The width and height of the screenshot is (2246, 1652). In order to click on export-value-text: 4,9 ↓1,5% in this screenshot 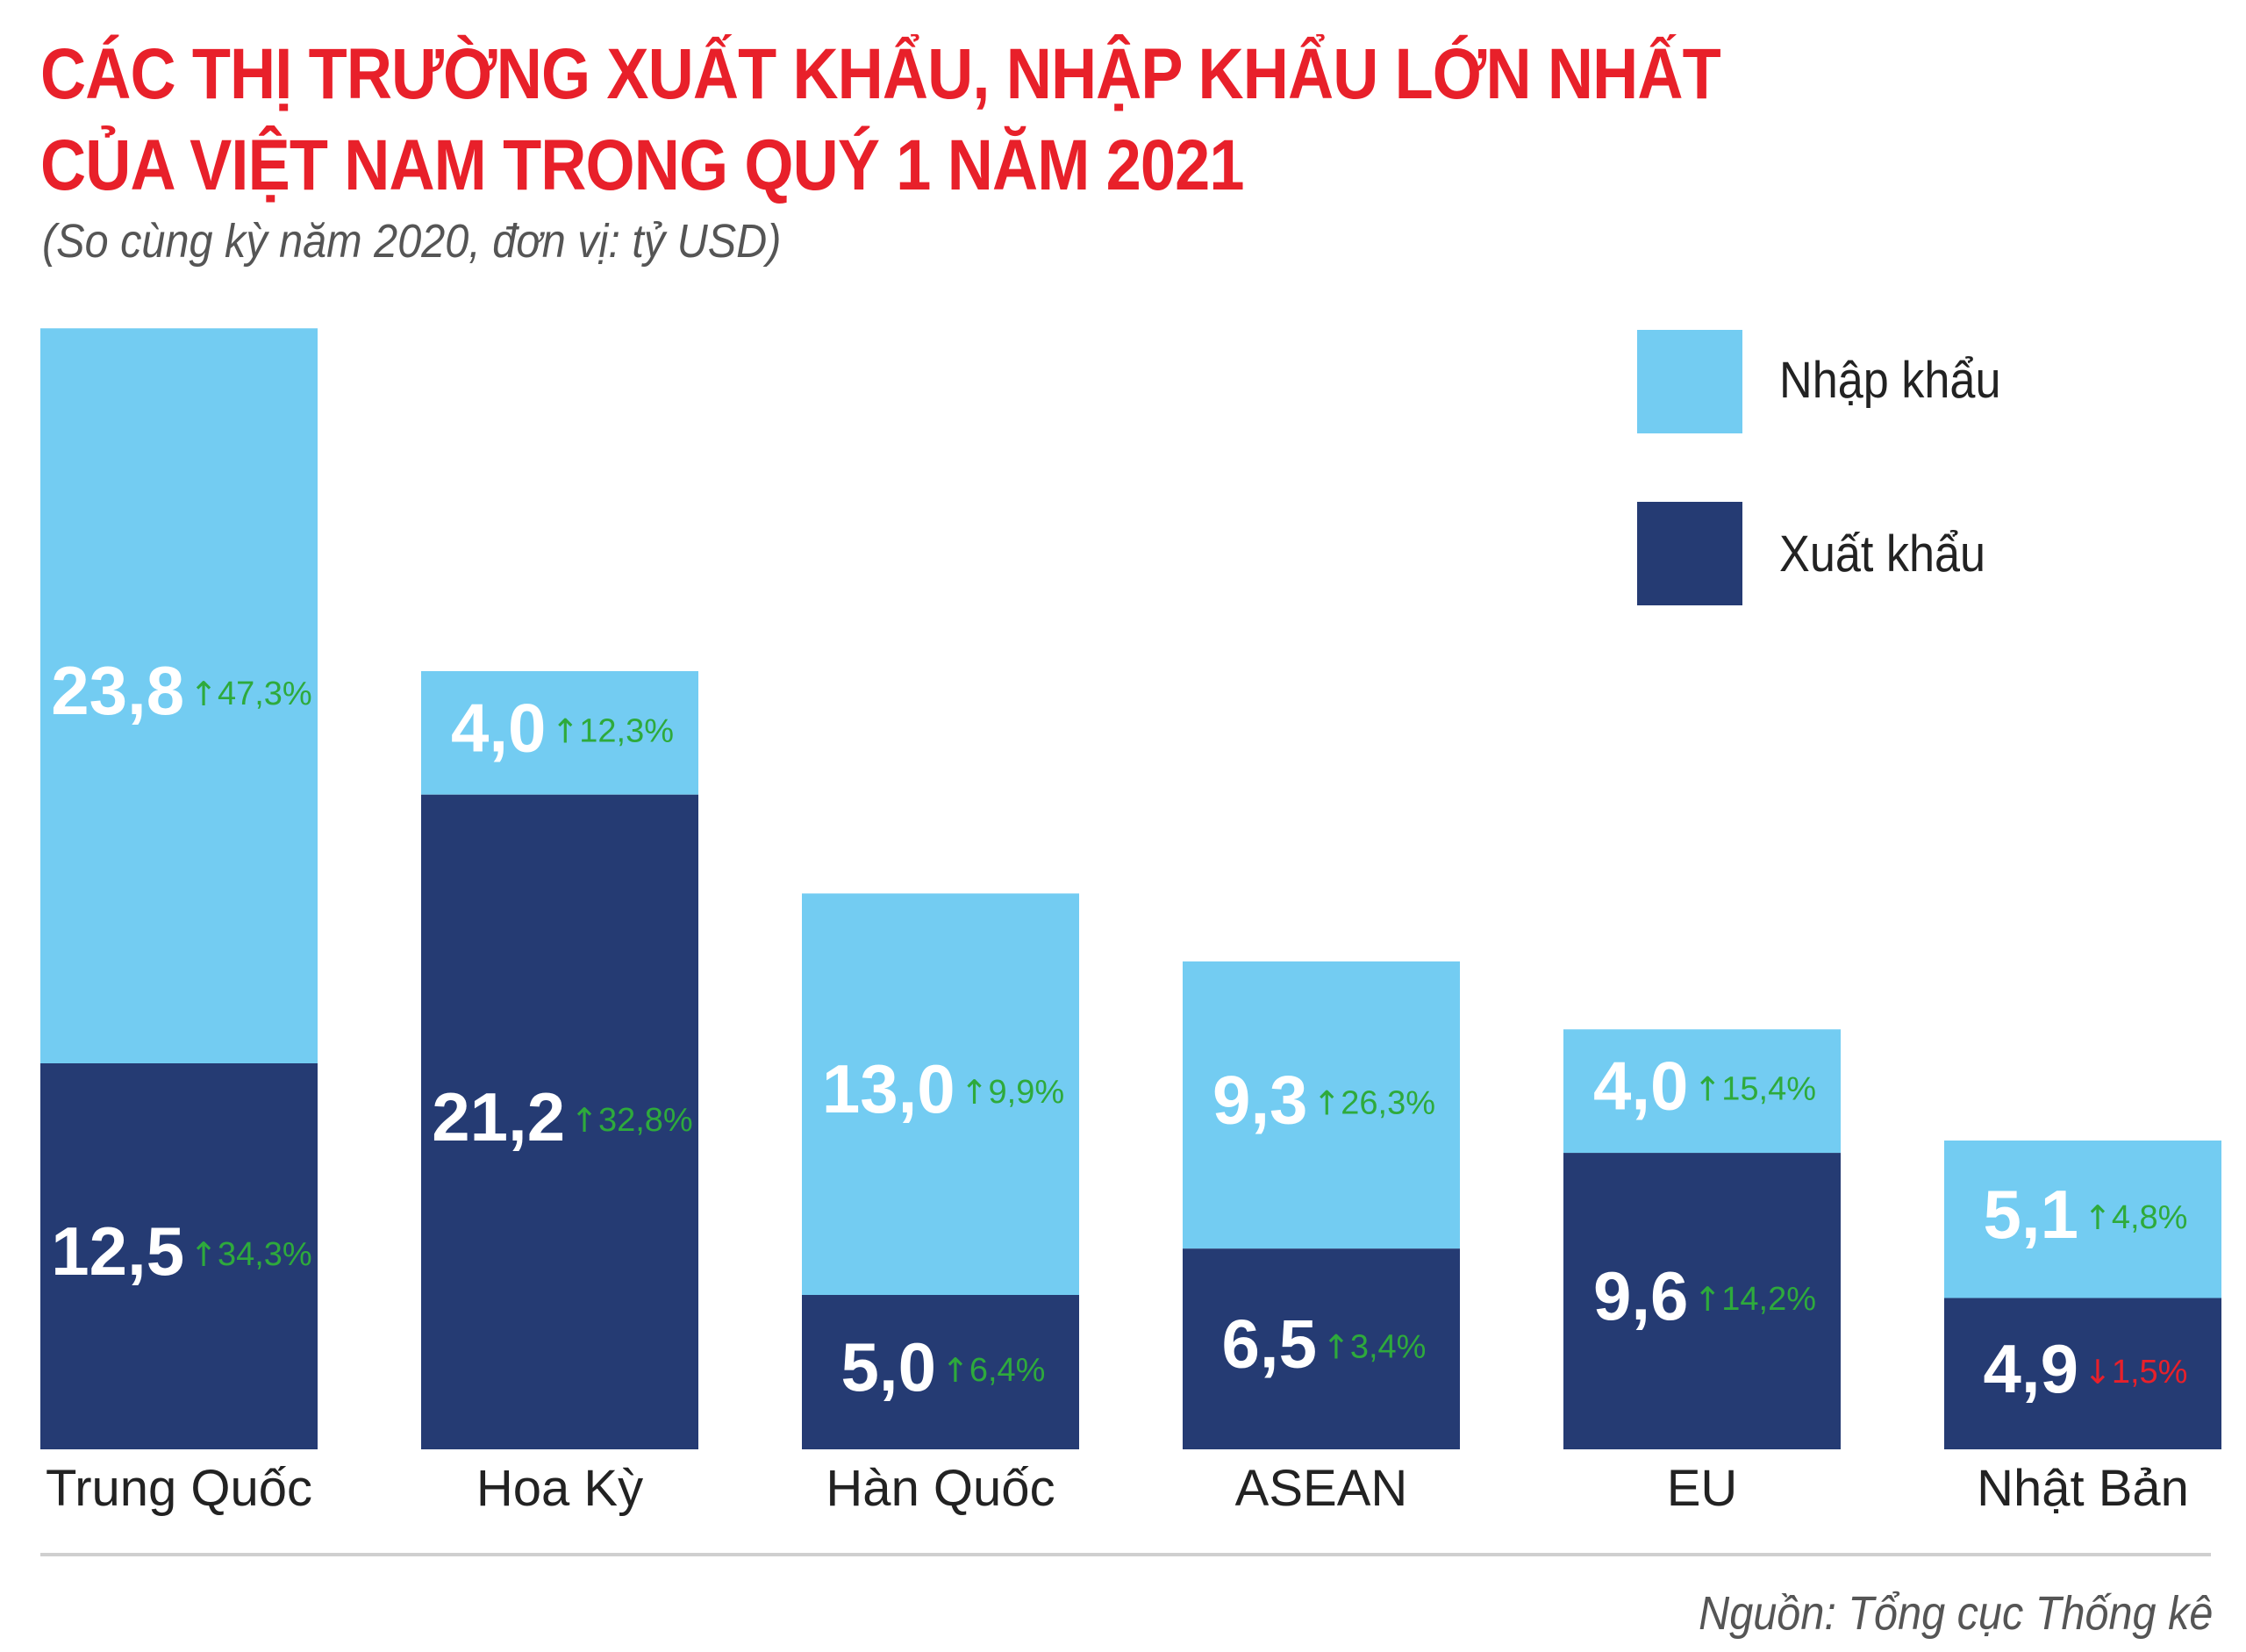, I will do `click(2086, 1368)`.